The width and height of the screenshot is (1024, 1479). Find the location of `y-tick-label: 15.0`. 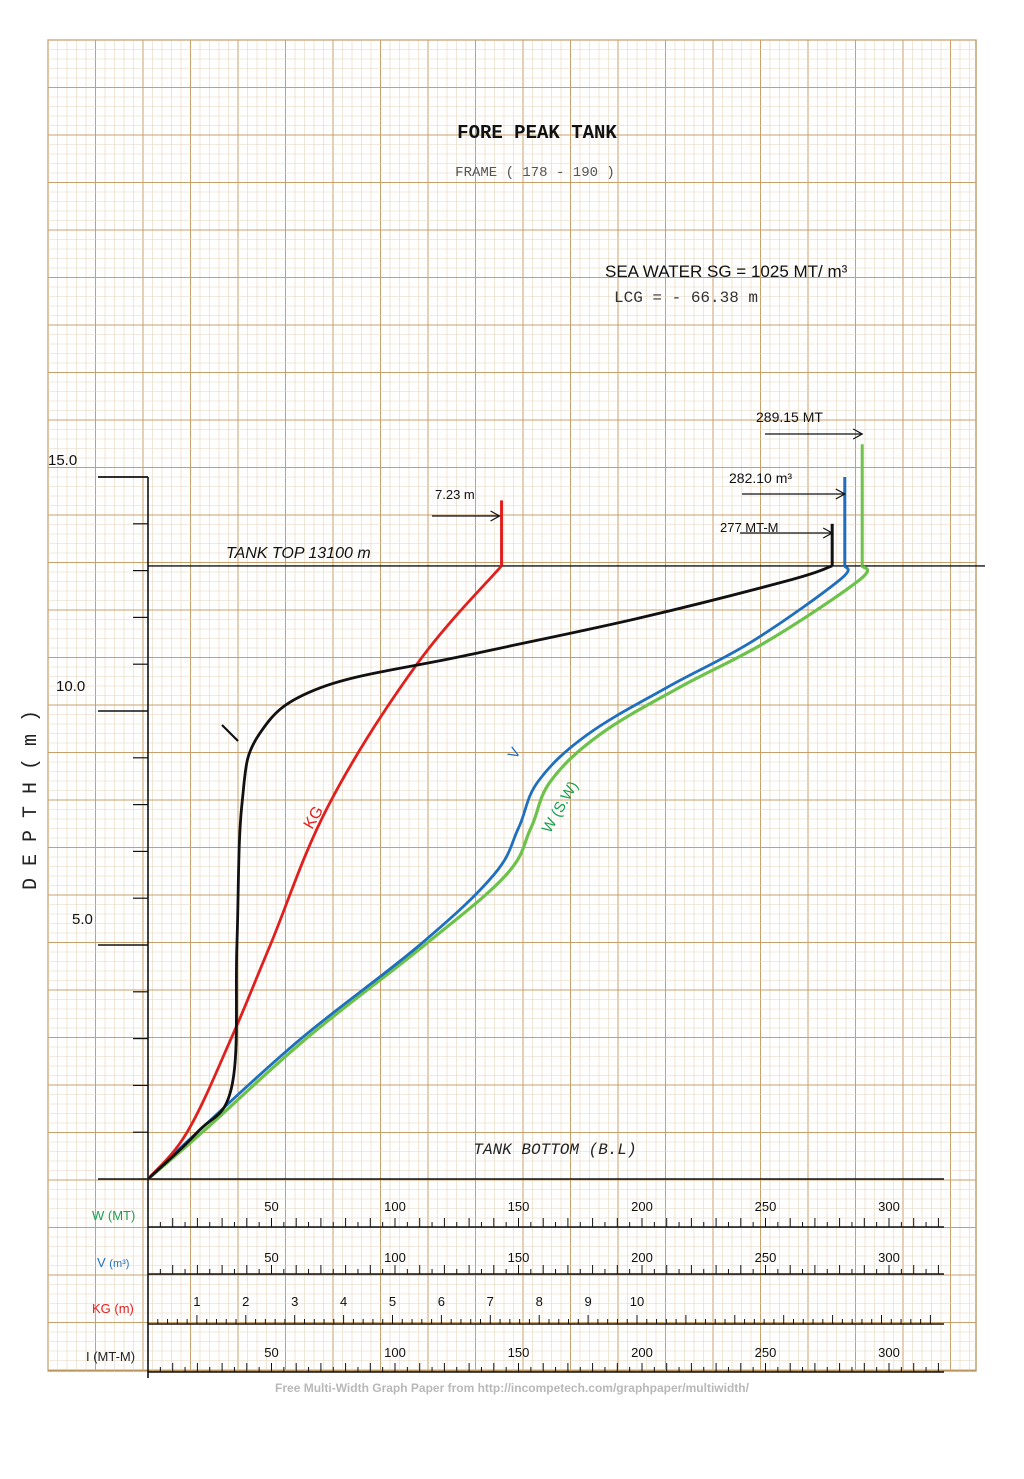

y-tick-label: 15.0 is located at coordinates (62, 460).